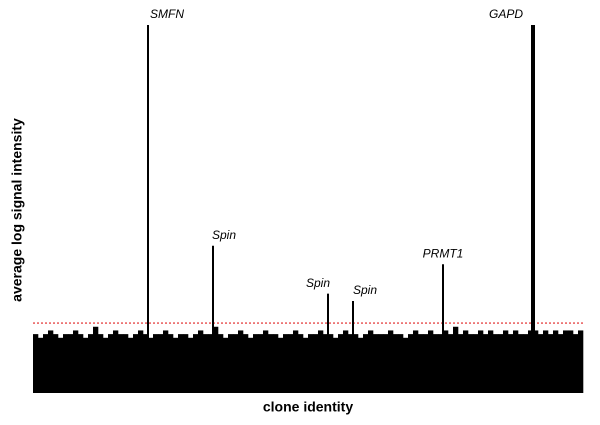  Describe the element at coordinates (308, 407) in the screenshot. I see `x-axis-title: clone identity` at that location.